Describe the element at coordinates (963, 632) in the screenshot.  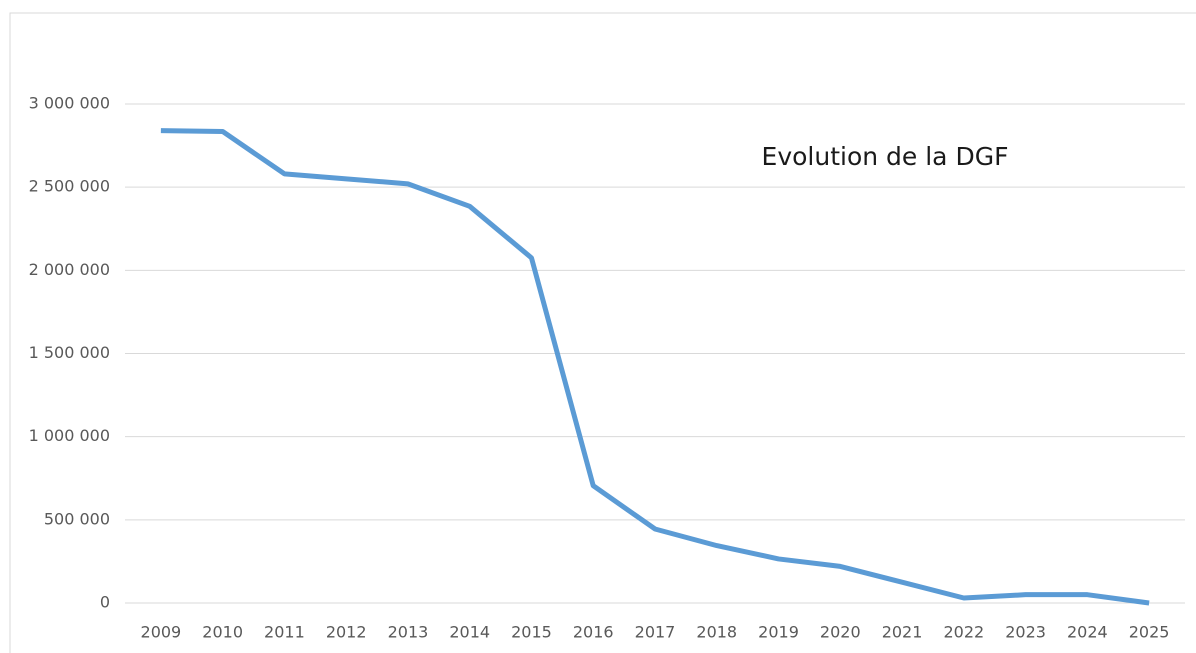
I see `x-tick-label: 2022` at that location.